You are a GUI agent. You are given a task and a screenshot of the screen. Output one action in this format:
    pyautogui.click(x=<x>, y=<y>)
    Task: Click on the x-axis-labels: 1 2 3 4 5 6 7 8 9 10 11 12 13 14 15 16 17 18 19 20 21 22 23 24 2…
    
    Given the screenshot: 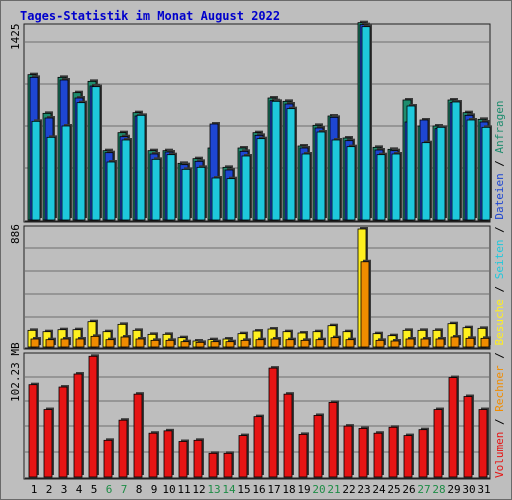 What is the action you would take?
    pyautogui.click(x=261, y=489)
    